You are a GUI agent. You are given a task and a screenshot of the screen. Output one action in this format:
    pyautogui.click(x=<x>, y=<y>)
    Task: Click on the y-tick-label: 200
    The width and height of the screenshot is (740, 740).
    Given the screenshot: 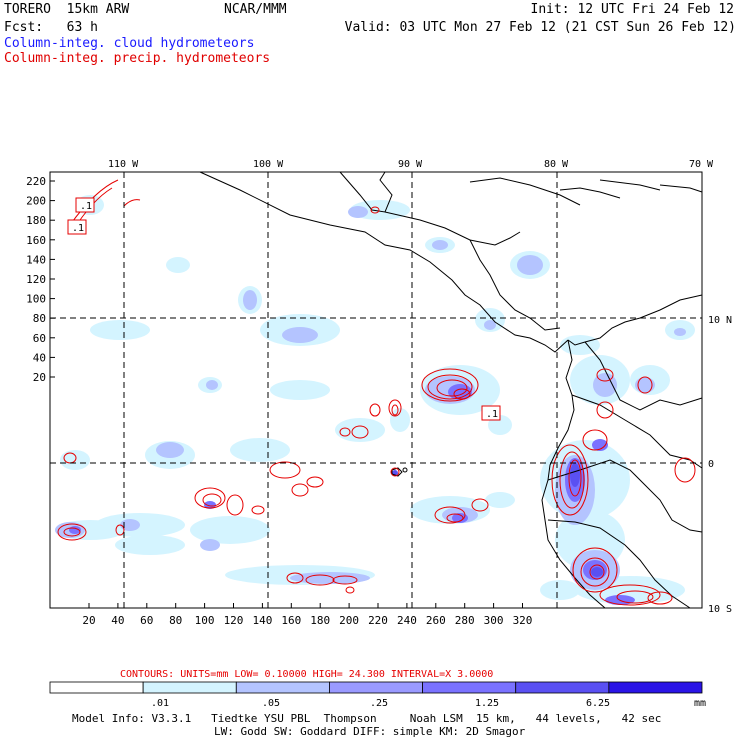 What is the action you would take?
    pyautogui.click(x=36, y=201)
    